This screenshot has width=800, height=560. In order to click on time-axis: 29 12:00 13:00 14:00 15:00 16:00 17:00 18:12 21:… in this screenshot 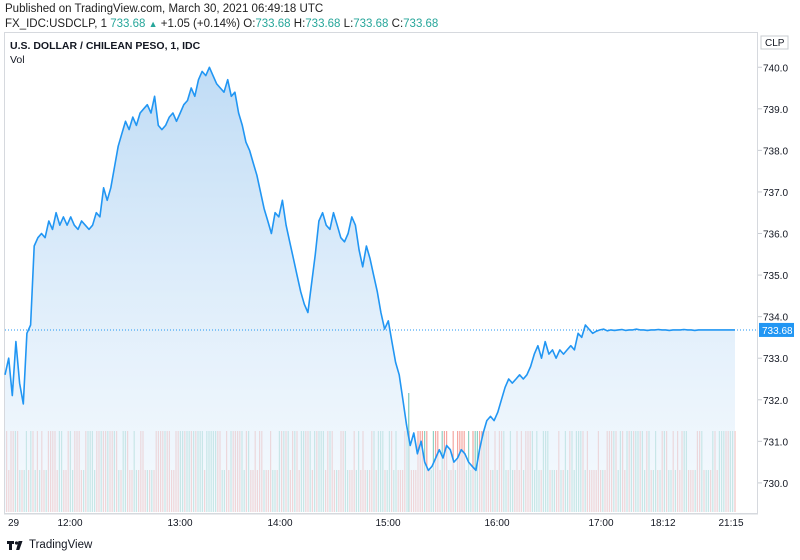, I will do `click(381, 521)`.